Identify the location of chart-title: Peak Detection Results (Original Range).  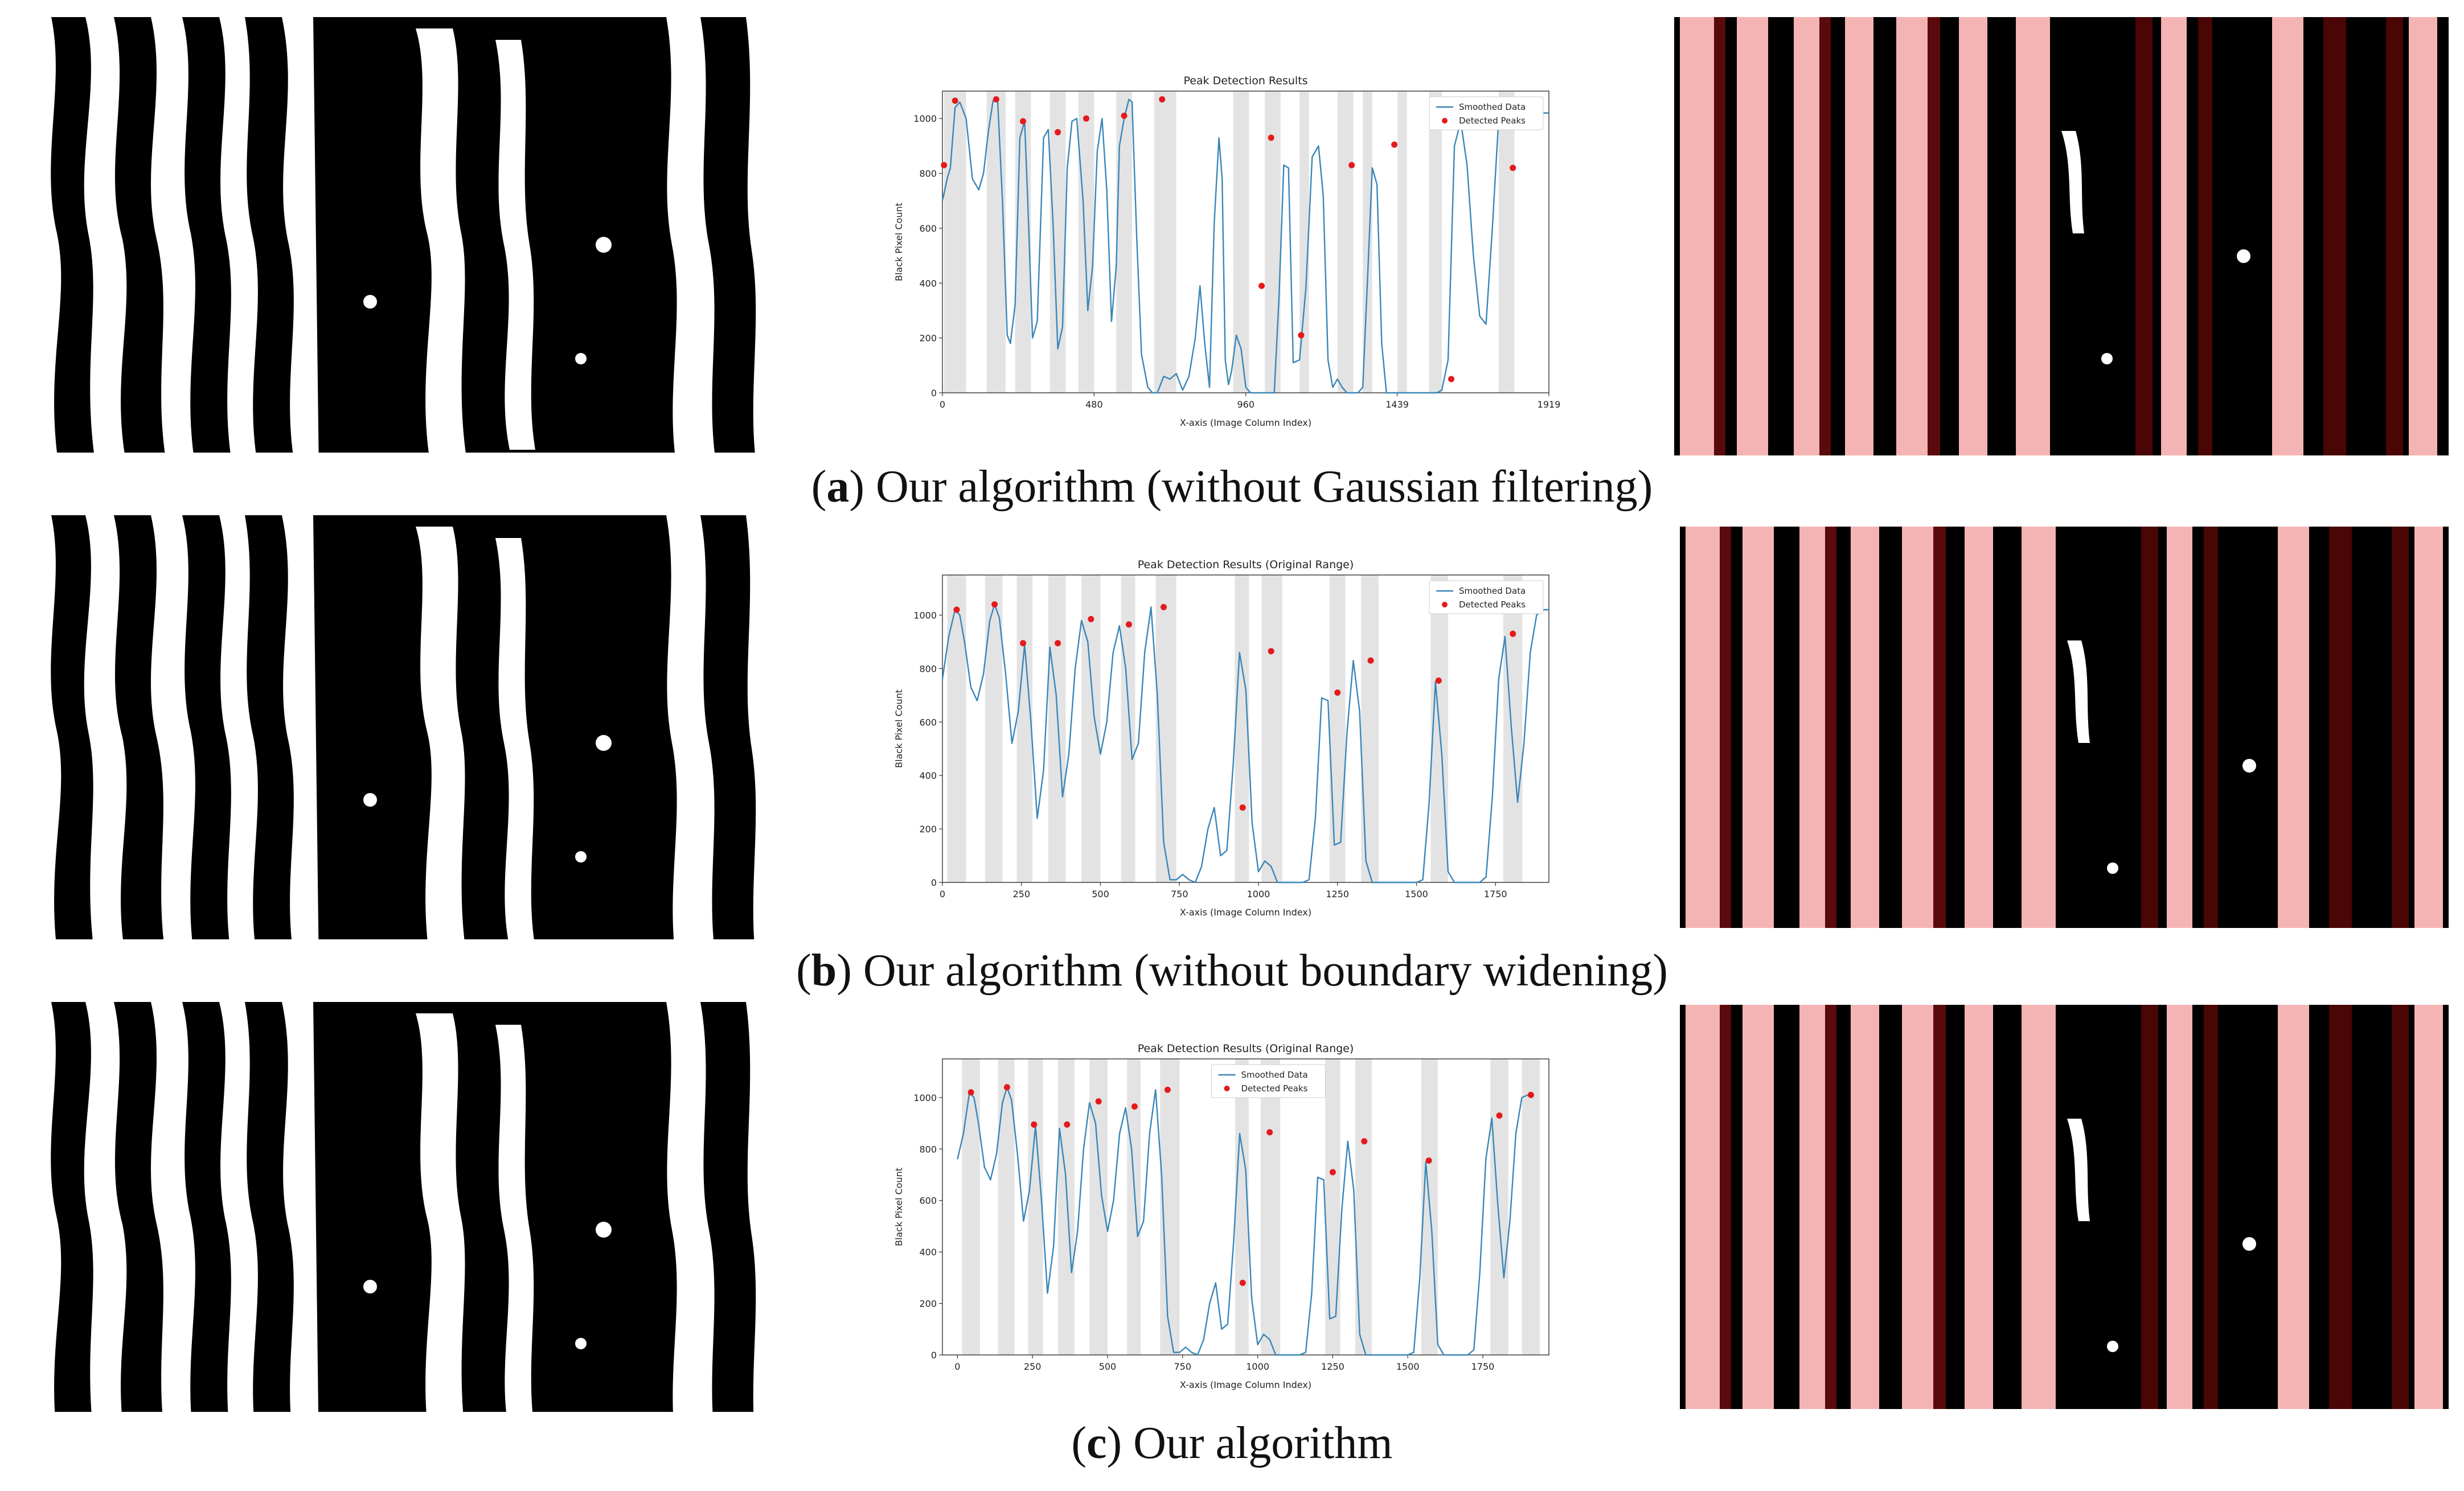
(1246, 564).